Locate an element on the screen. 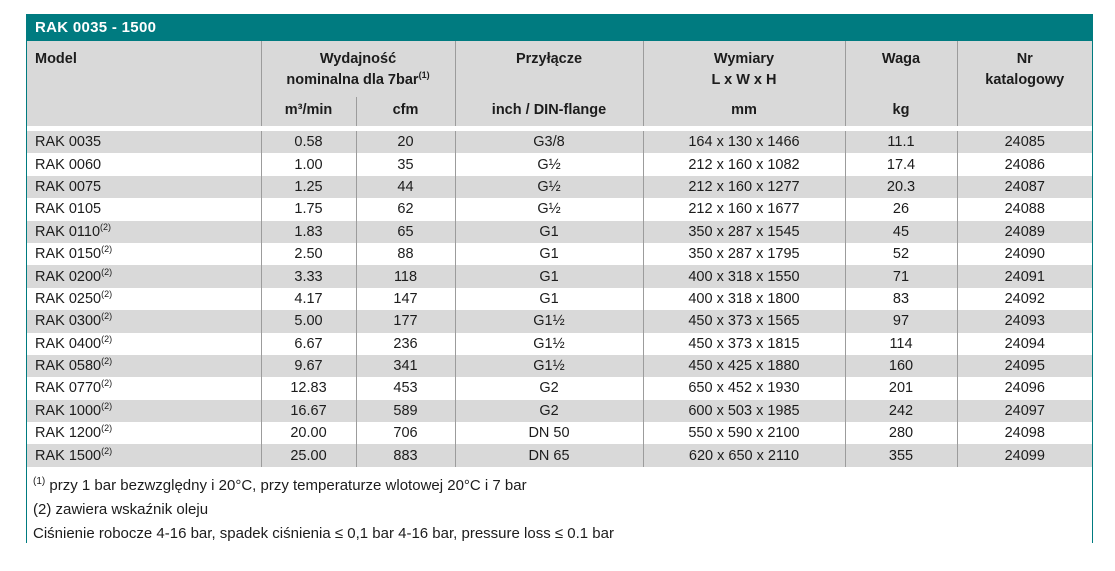 The image size is (1115, 571). capacity-cfm-cell: 35 is located at coordinates (405, 164).